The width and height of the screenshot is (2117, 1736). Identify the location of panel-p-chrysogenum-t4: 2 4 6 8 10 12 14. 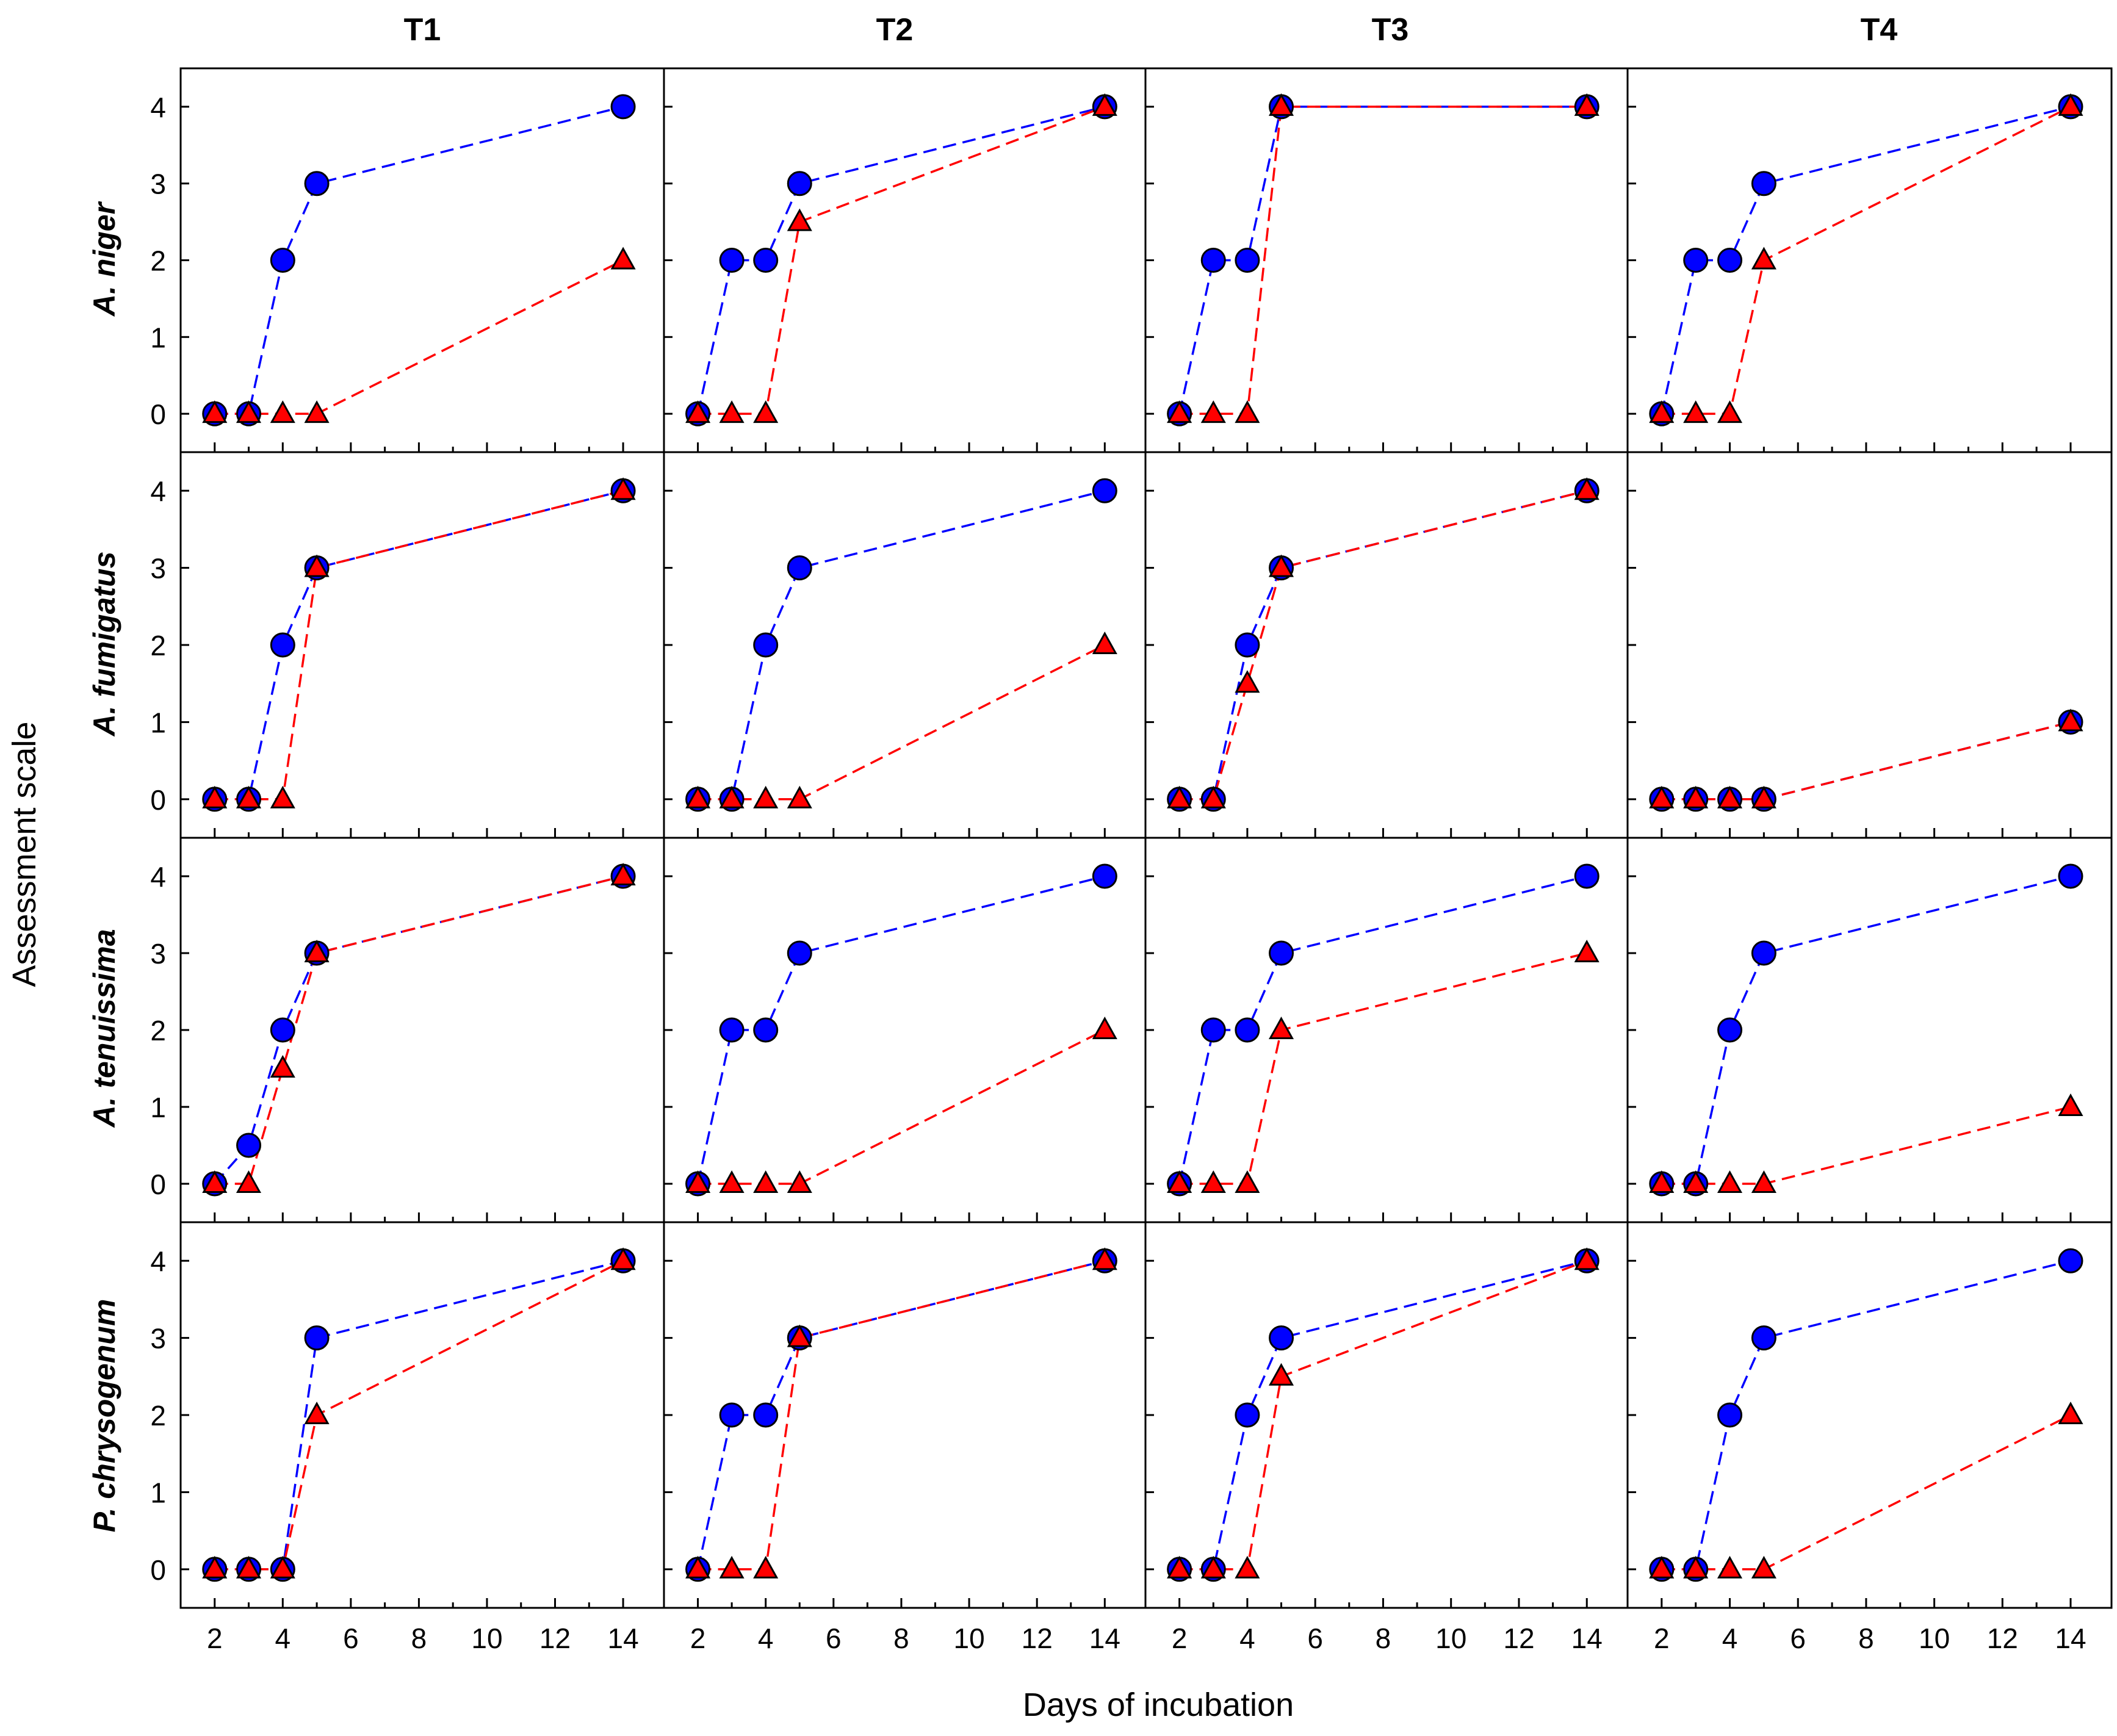
(1870, 1437).